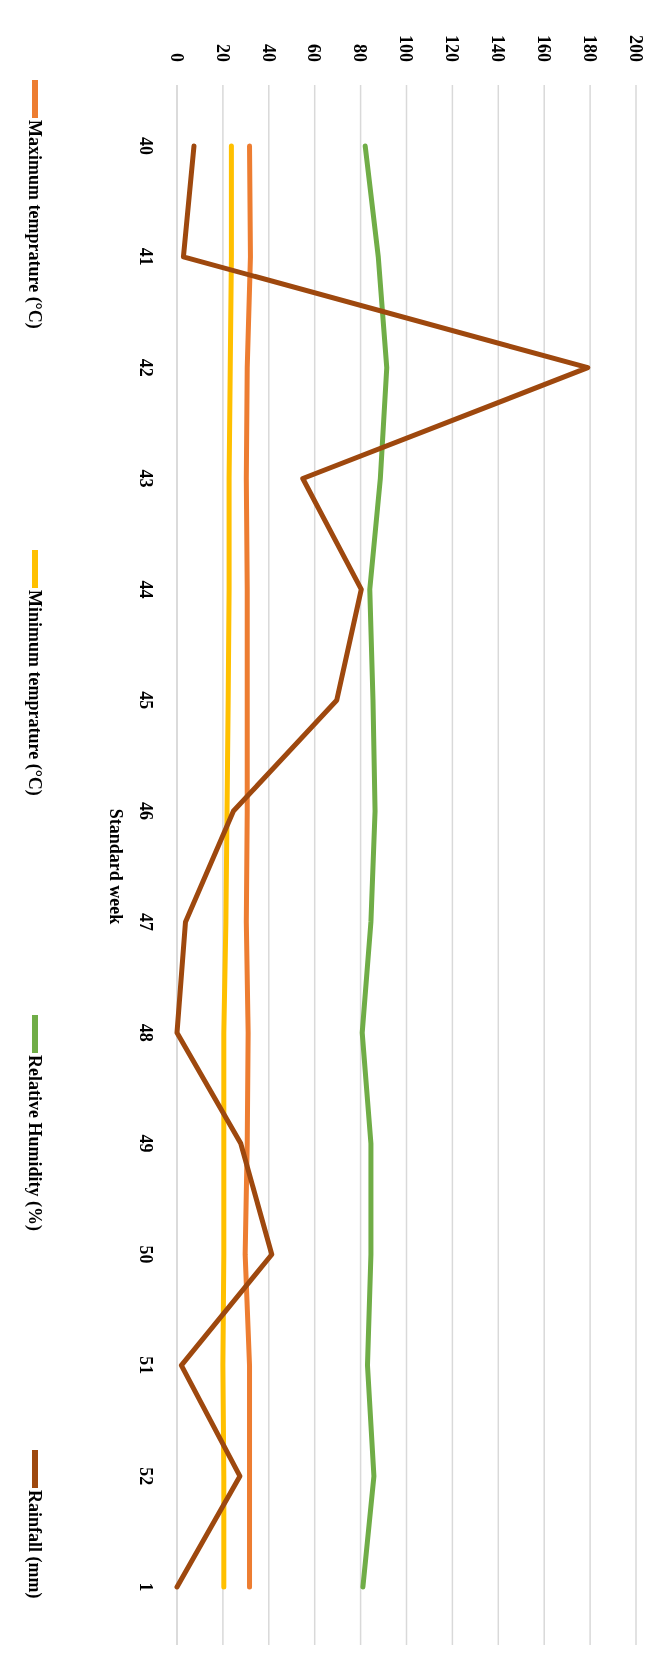 This screenshot has width=671, height=1670. I want to click on x-tick-label: 160, so click(543, 48).